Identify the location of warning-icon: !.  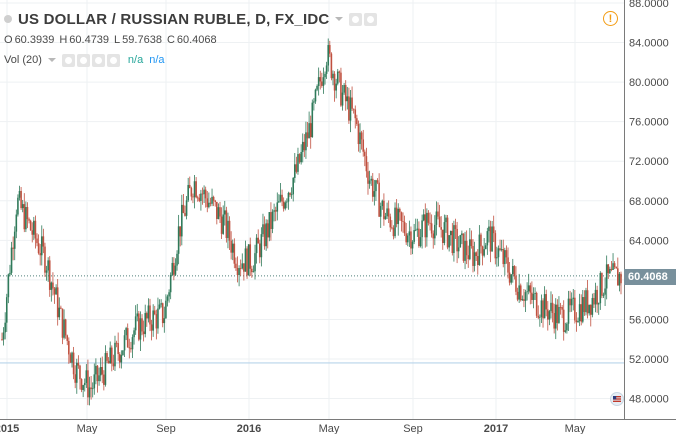
(610, 18).